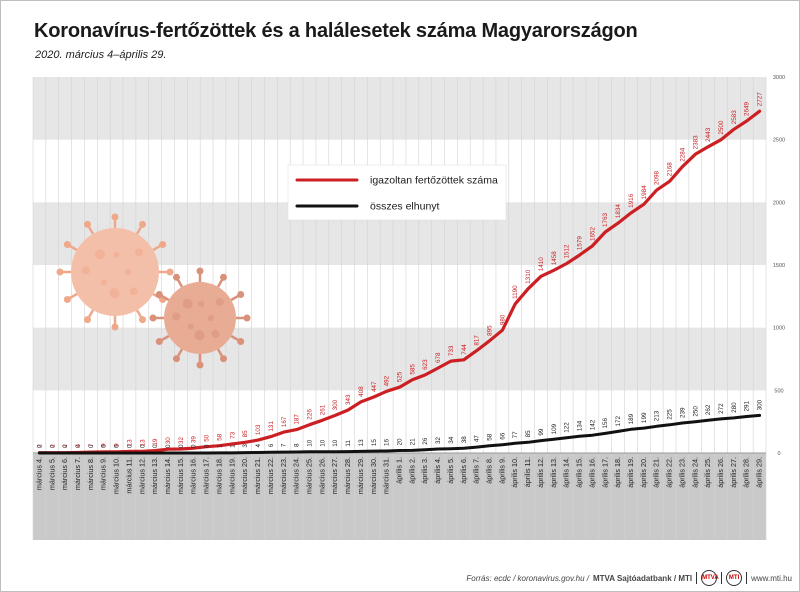  What do you see at coordinates (399, 496) in the screenshot?
I see `x-axis-band` at bounding box center [399, 496].